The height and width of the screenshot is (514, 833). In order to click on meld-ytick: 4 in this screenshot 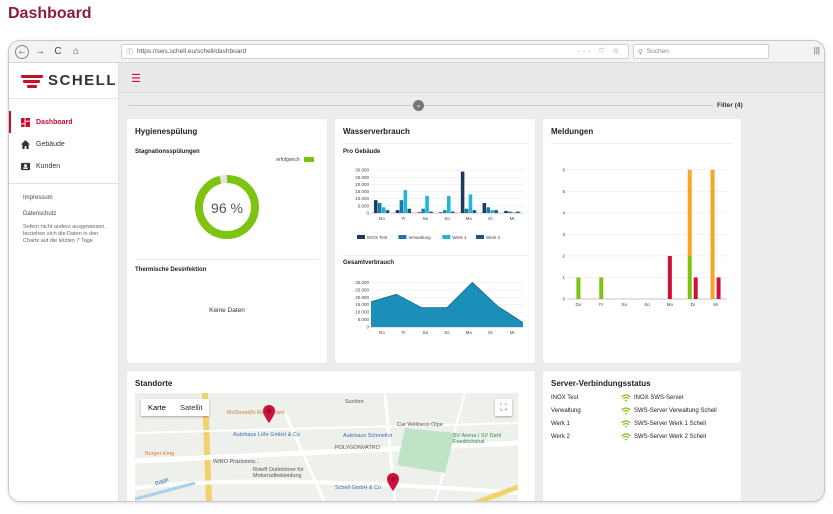, I will do `click(563, 212)`.